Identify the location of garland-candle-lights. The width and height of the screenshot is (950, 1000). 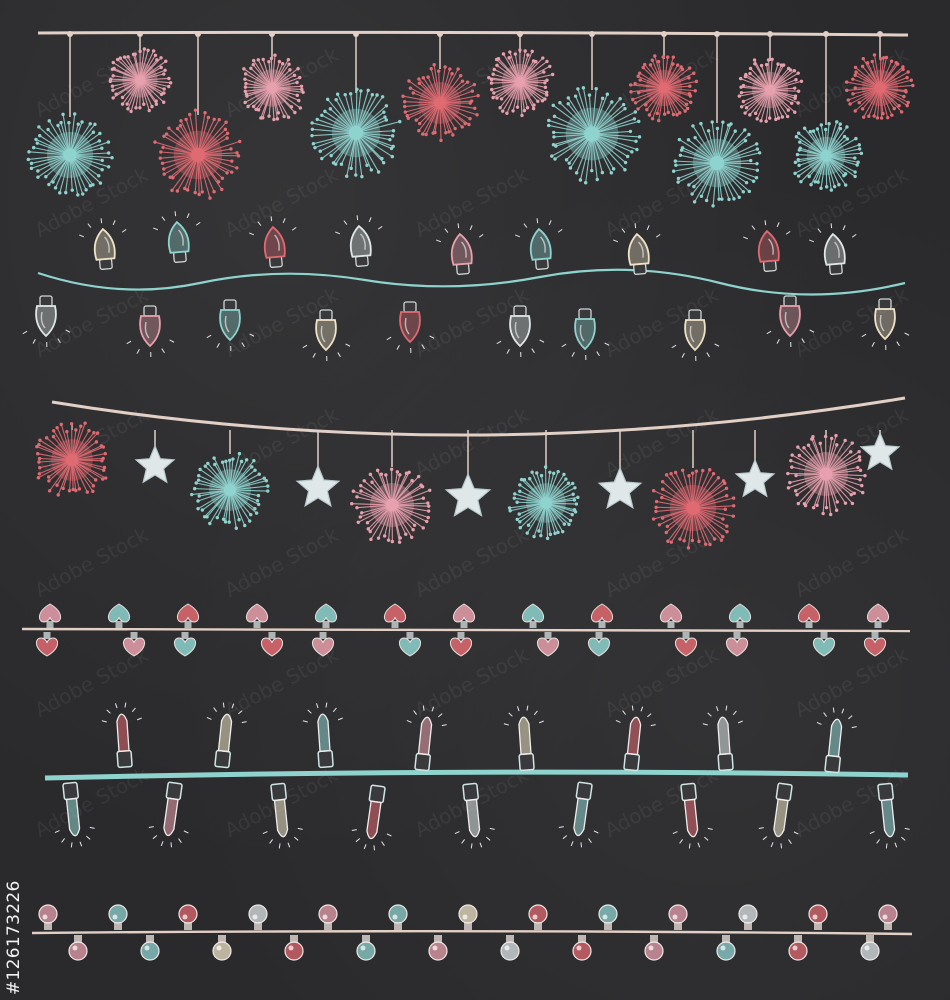
(477, 776).